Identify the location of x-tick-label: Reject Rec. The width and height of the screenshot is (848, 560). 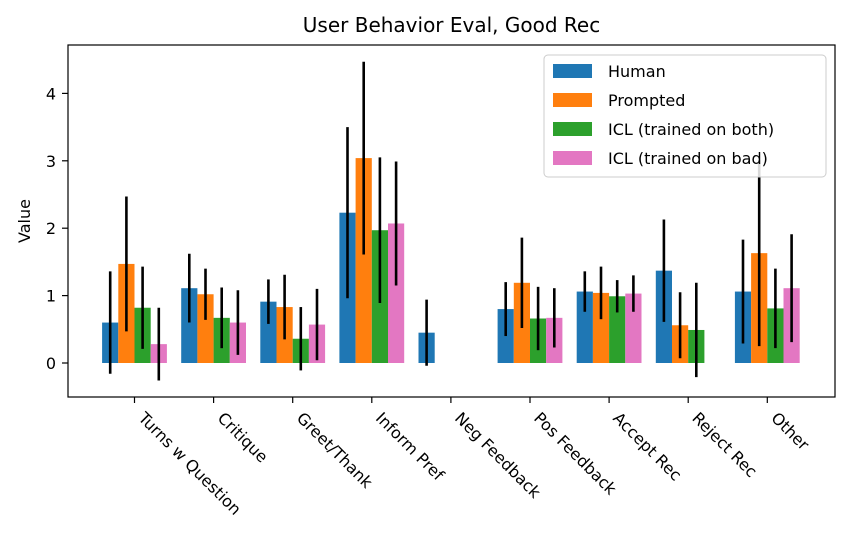
(724, 444).